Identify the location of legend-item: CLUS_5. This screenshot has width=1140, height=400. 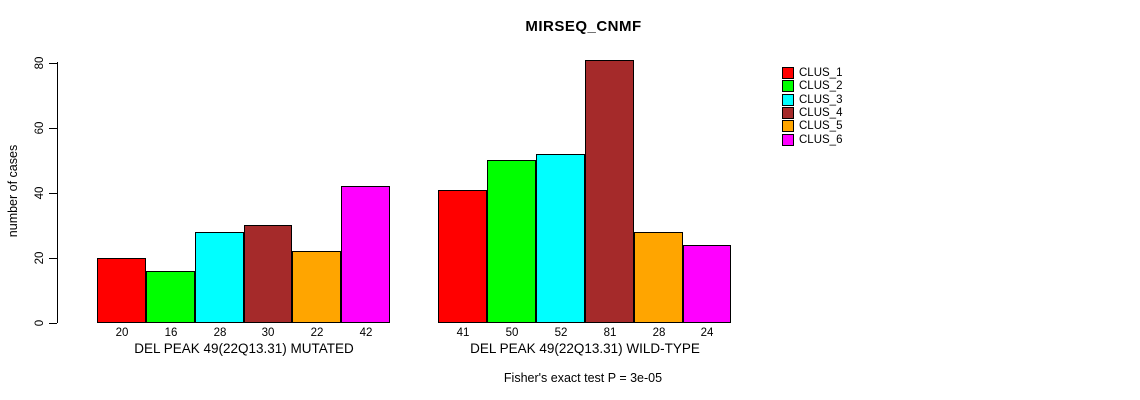
(812, 126).